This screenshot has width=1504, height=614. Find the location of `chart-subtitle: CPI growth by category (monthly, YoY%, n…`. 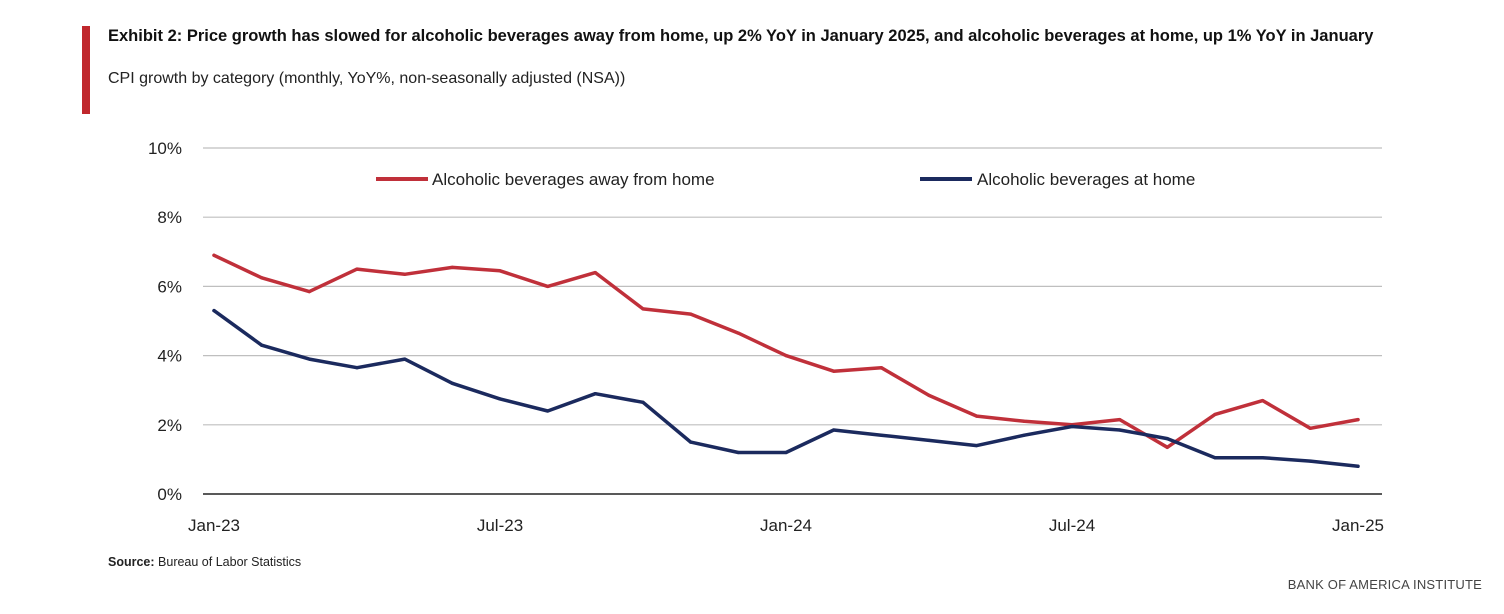

chart-subtitle: CPI growth by category (monthly, YoY%, n… is located at coordinates (367, 78).